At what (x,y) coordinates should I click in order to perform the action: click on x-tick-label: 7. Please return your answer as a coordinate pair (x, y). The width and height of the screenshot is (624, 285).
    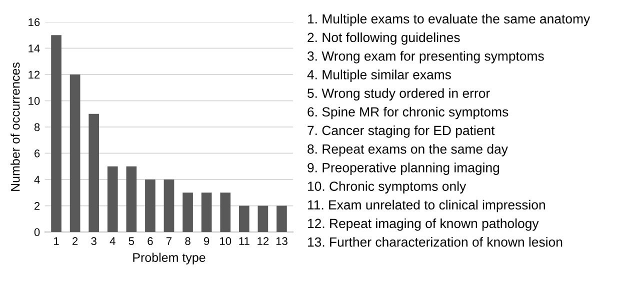
    Looking at the image, I should click on (169, 241).